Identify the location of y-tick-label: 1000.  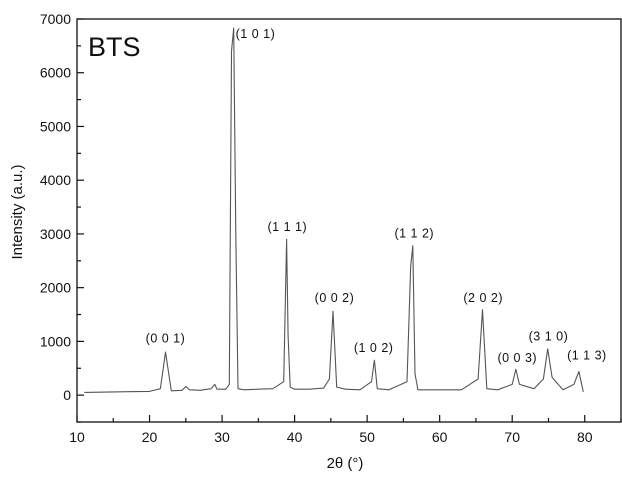
(55, 341).